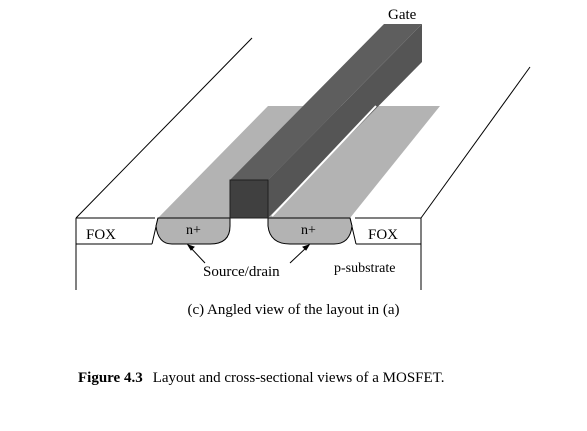 The image size is (587, 431). Describe the element at coordinates (241, 272) in the screenshot. I see `source-drain-label: Source/drain` at that location.